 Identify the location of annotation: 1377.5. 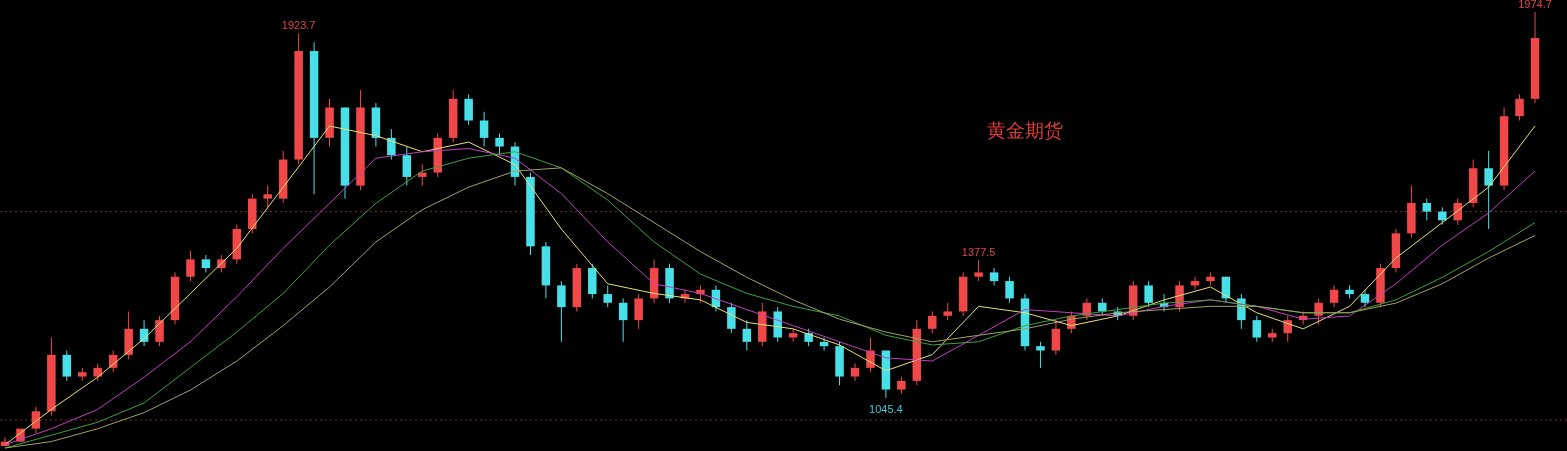
(978, 252).